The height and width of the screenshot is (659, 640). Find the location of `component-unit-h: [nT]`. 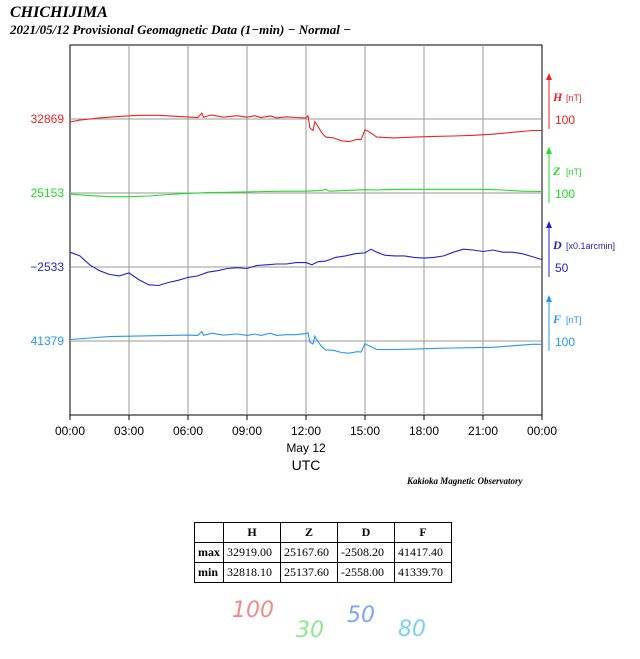

component-unit-h: [nT] is located at coordinates (574, 98).